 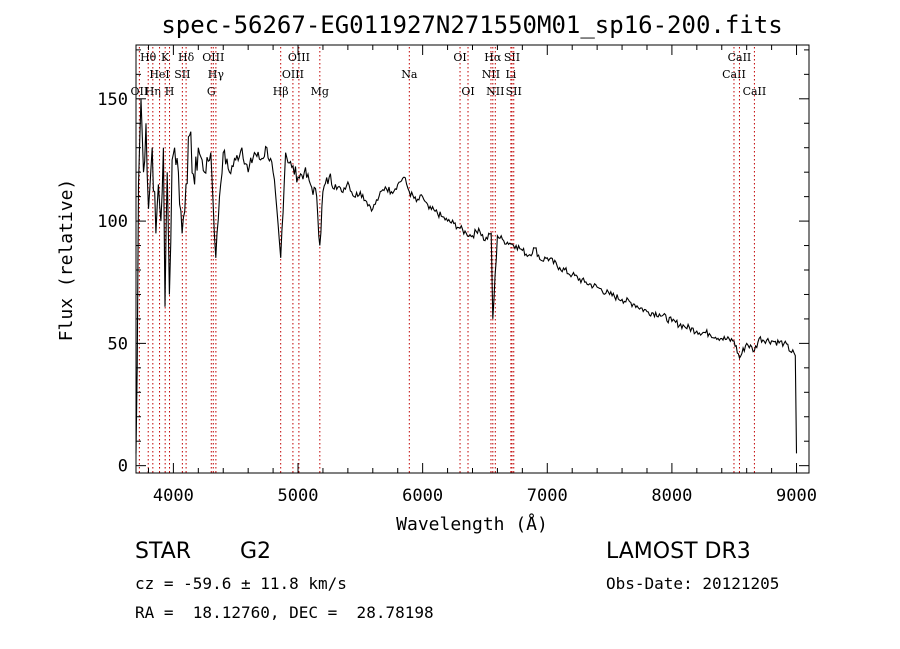 What do you see at coordinates (165, 57) in the screenshot?
I see `marker-label: K` at bounding box center [165, 57].